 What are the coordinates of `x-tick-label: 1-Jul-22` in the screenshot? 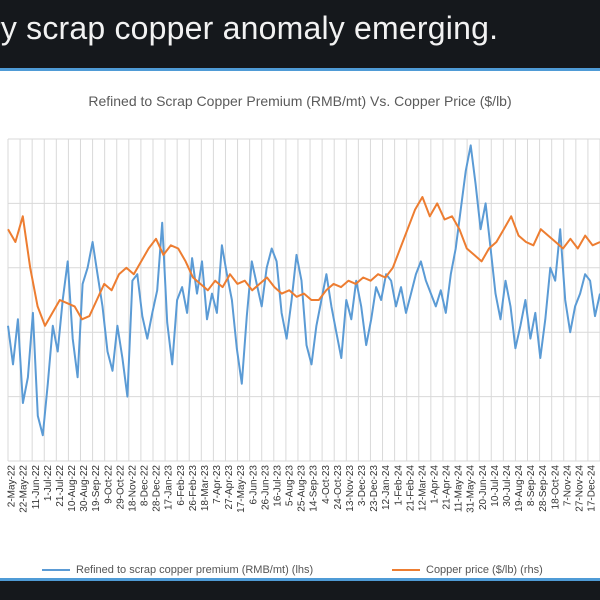 It's located at (48, 483).